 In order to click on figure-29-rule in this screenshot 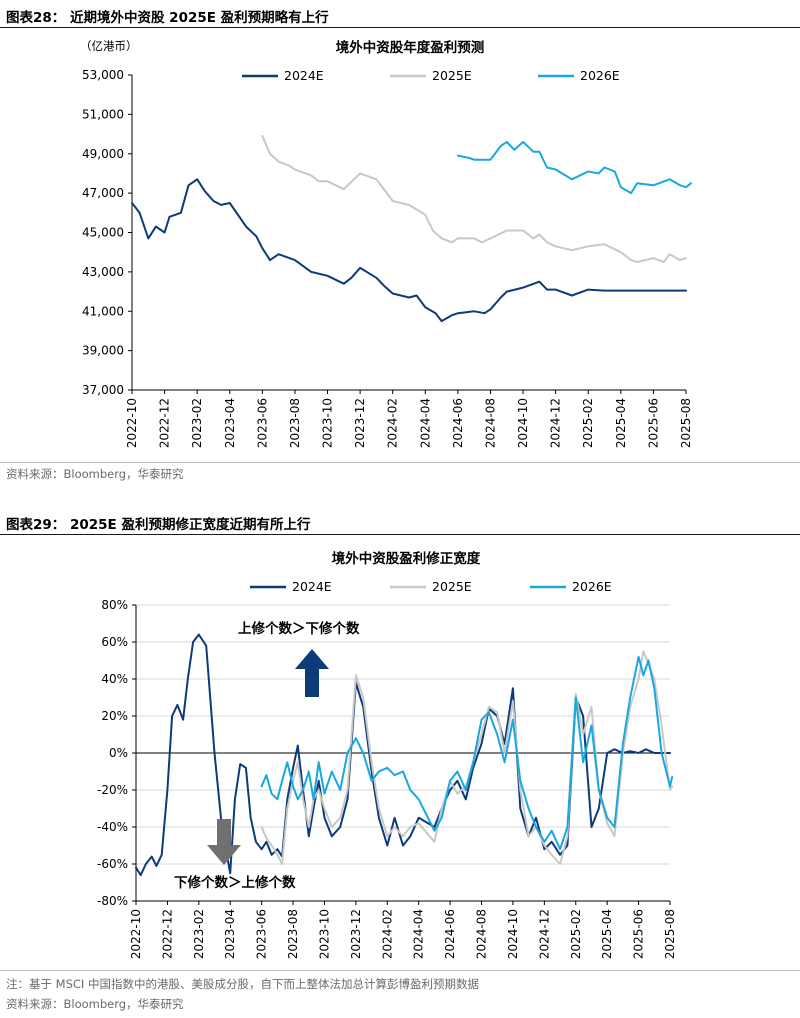, I will do `click(400, 534)`.